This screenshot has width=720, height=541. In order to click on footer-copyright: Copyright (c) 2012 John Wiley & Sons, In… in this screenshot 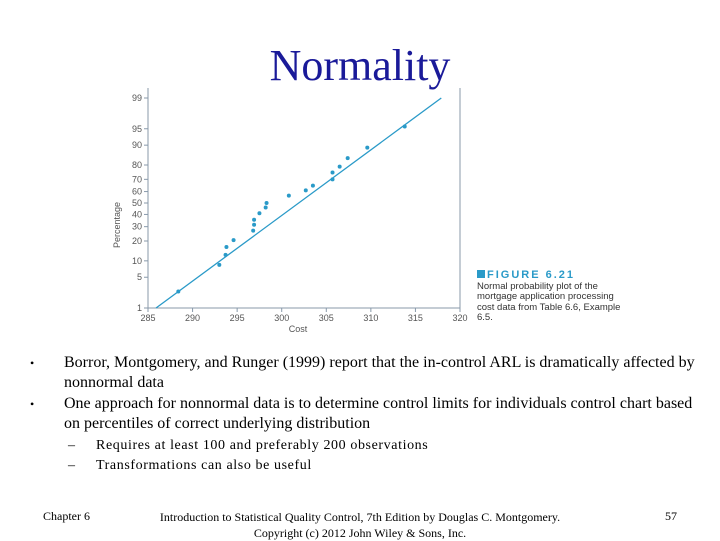, I will do `click(360, 533)`.